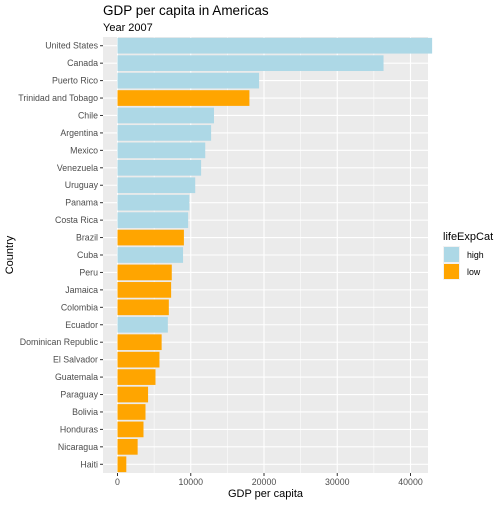 The width and height of the screenshot is (504, 509). What do you see at coordinates (84, 150) in the screenshot?
I see `y-tick-label: Mexico` at bounding box center [84, 150].